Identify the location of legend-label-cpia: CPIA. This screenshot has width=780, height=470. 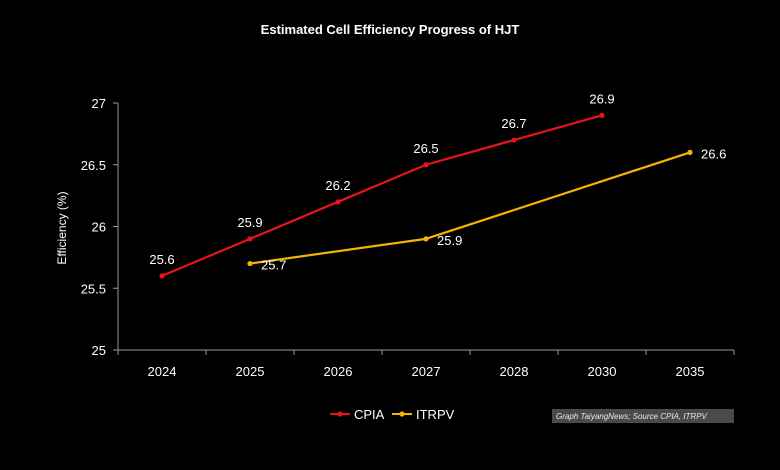
(369, 414).